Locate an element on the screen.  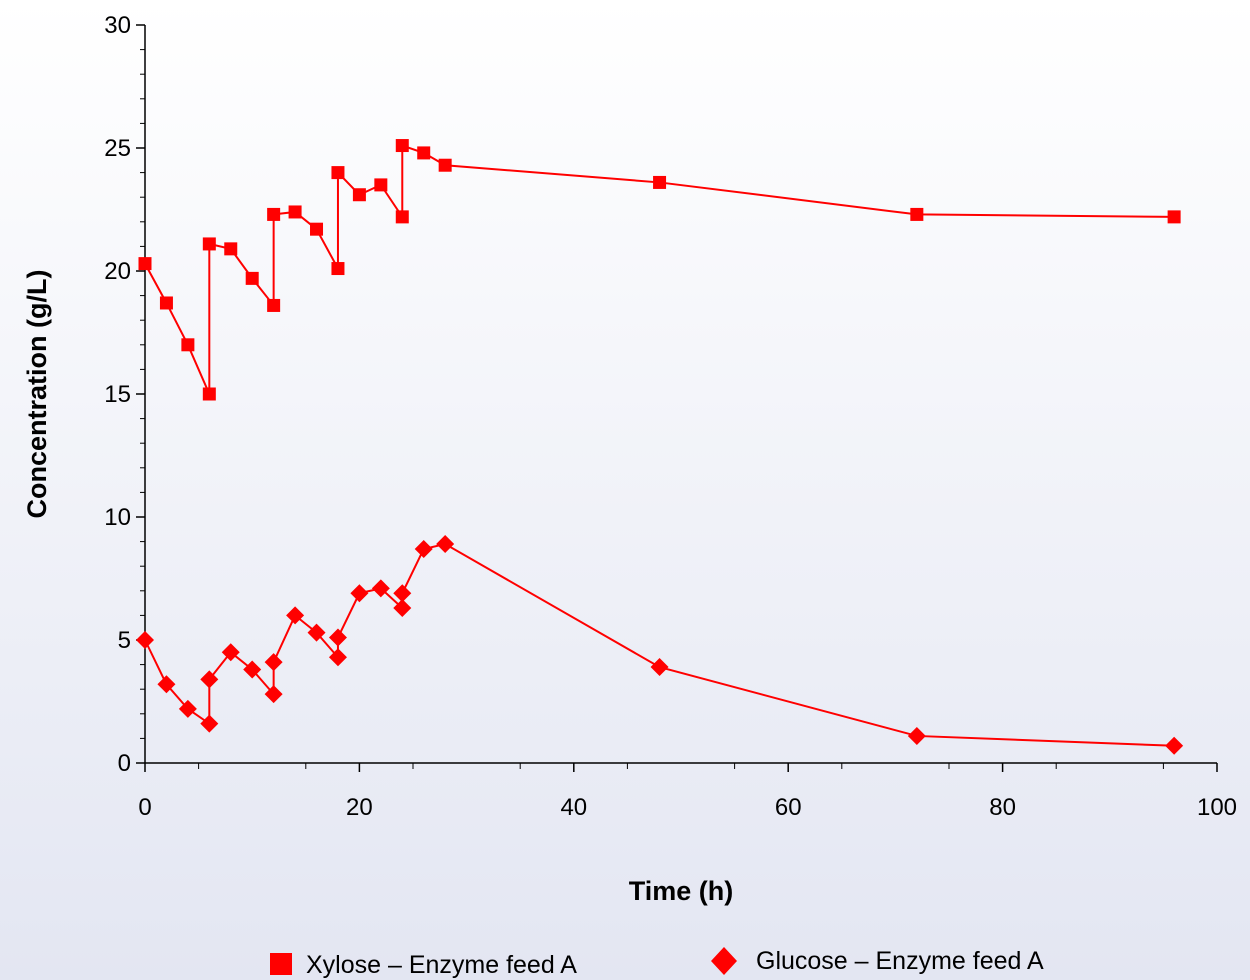
y-tick-label: 5 is located at coordinates (124, 640).